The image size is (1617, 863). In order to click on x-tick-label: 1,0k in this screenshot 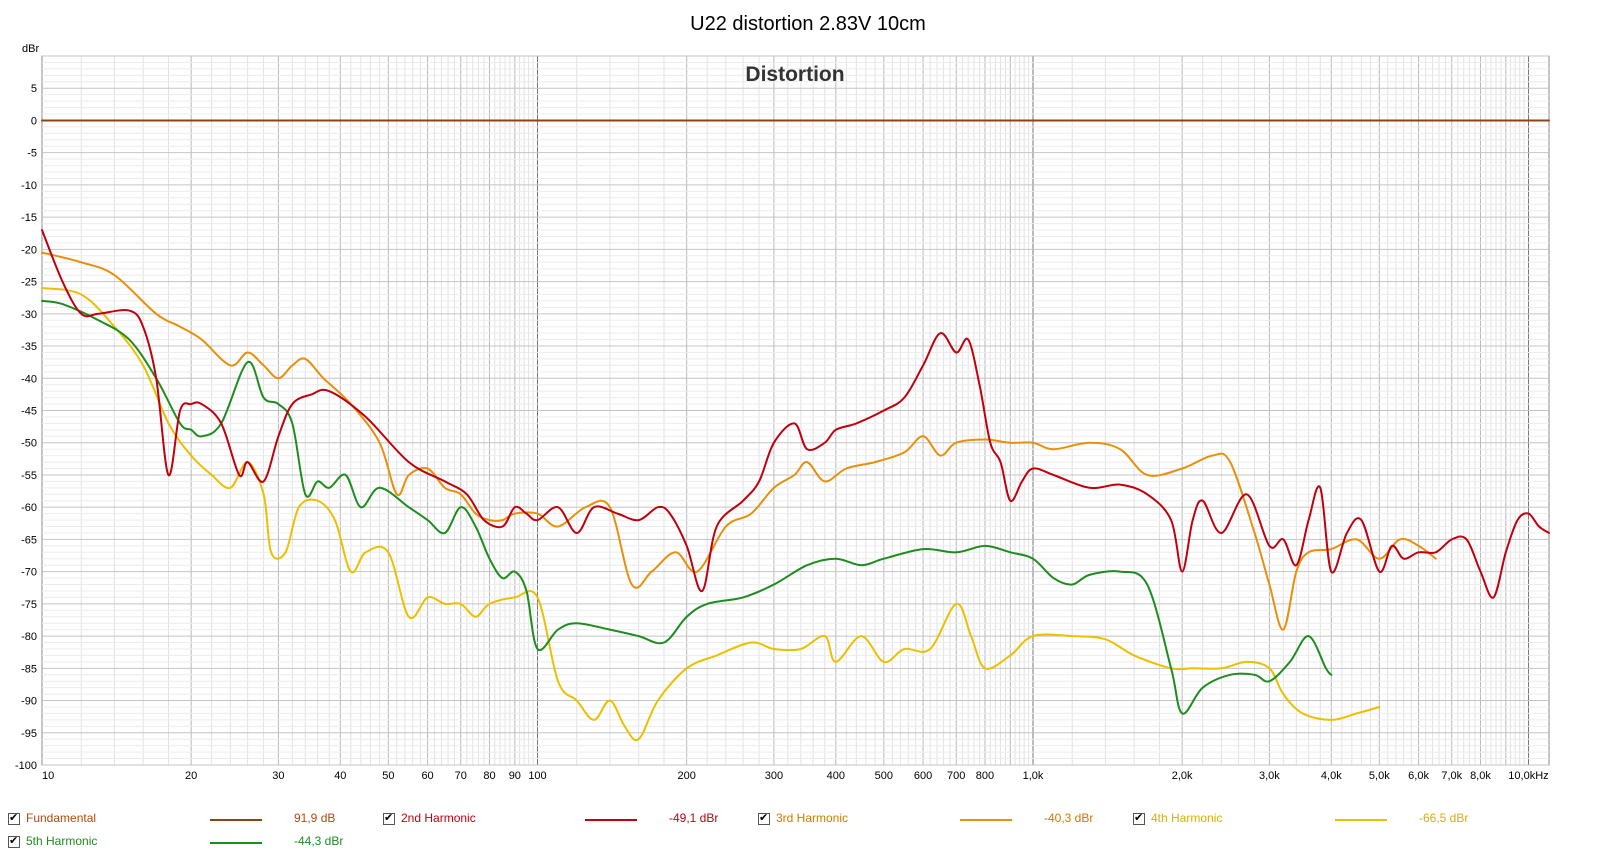, I will do `click(1033, 776)`.